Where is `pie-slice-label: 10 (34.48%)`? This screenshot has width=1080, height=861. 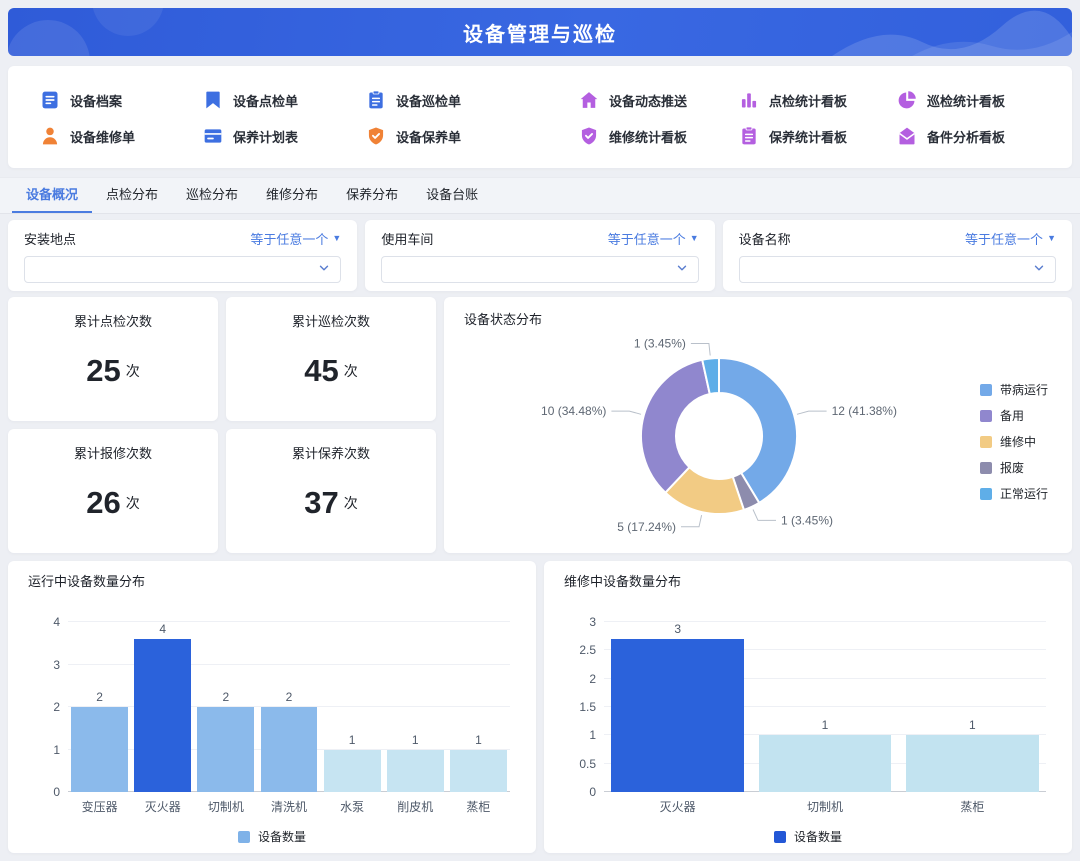 pie-slice-label: 10 (34.48%) is located at coordinates (573, 411).